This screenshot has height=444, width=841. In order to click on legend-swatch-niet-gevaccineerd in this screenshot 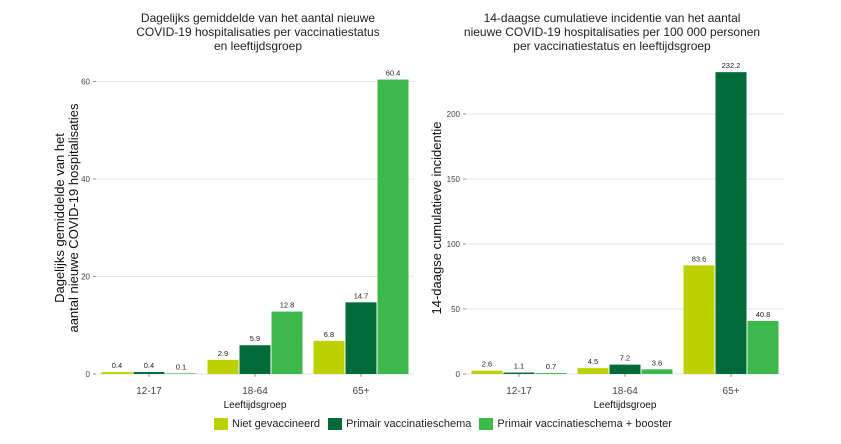, I will do `click(221, 424)`.